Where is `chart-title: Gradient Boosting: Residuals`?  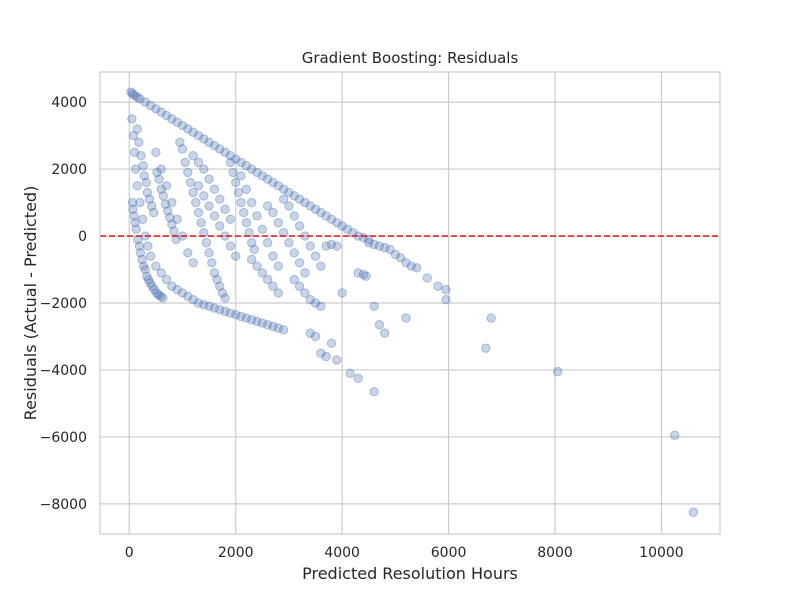 chart-title: Gradient Boosting: Residuals is located at coordinates (410, 58).